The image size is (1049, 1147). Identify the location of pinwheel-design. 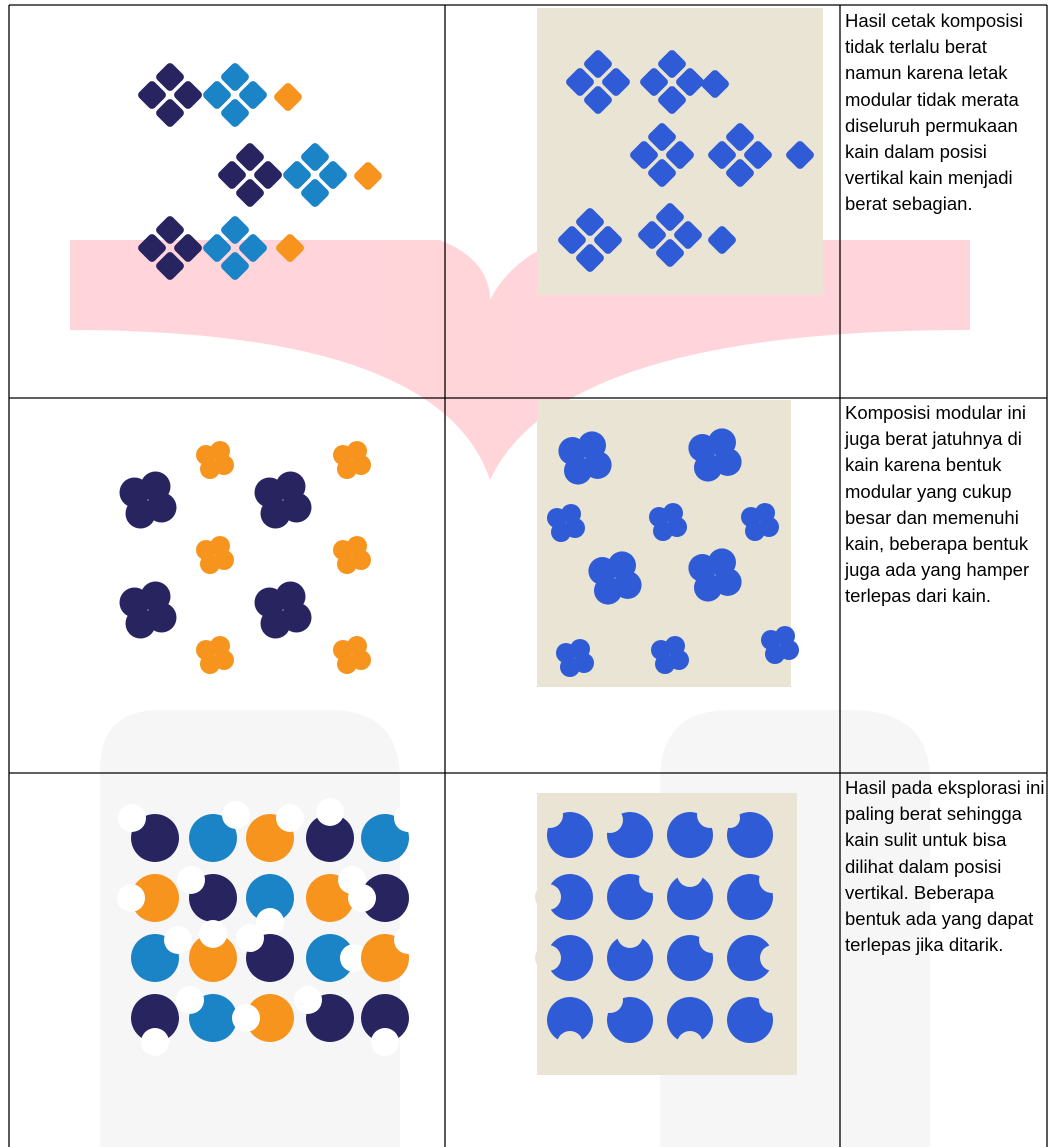
(245, 557).